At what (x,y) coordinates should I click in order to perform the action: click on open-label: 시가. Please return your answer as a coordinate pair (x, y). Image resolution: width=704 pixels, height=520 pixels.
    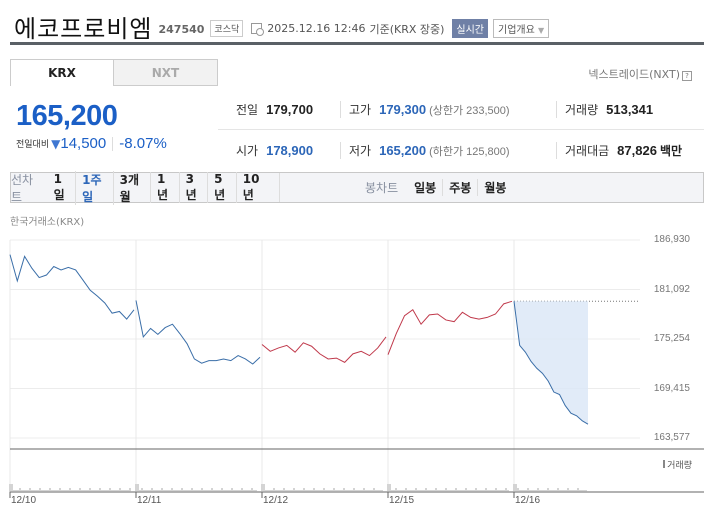
    Looking at the image, I should click on (247, 150).